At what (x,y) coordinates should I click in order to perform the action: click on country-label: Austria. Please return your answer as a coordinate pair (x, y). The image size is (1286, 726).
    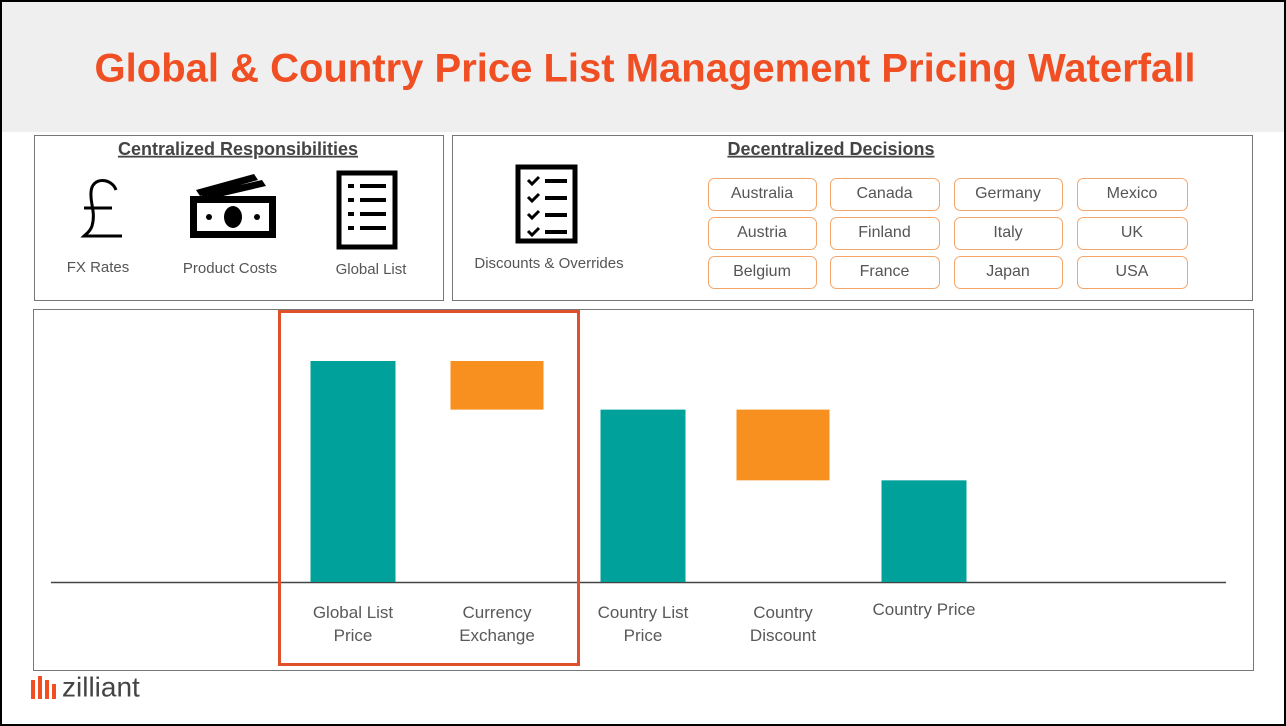
    Looking at the image, I should click on (762, 232).